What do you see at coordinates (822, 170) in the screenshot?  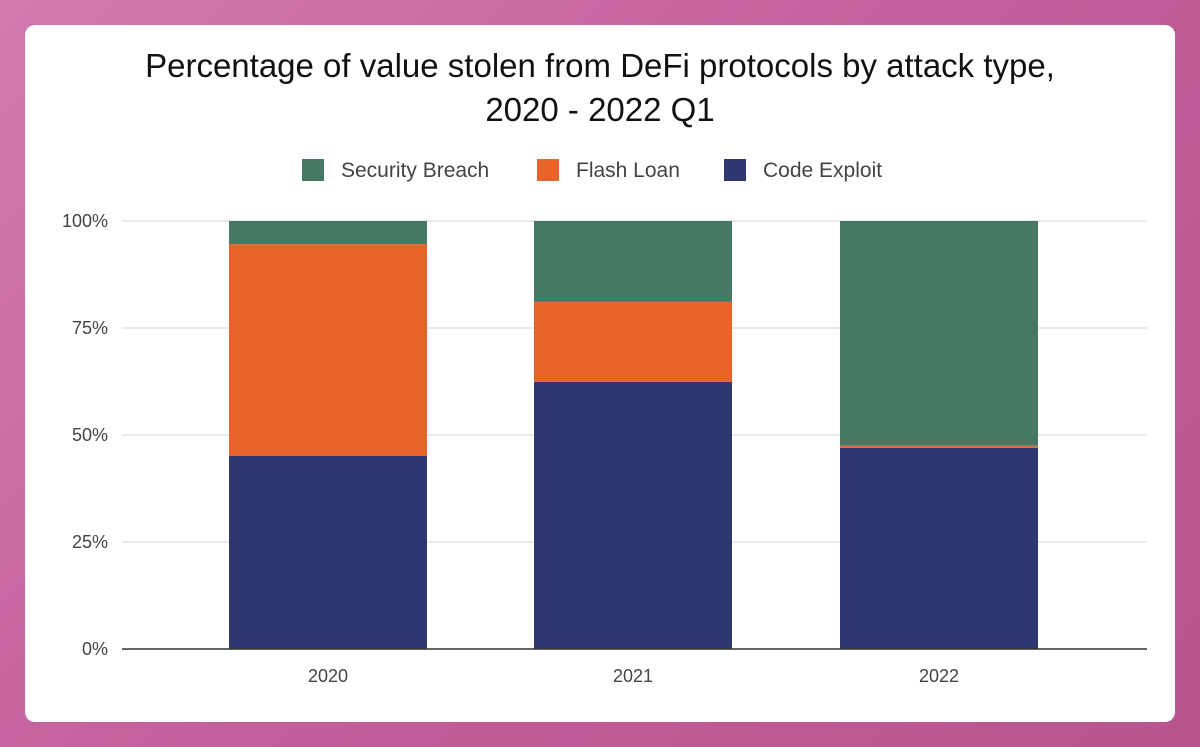 I see `legend-label: Code Exploit` at bounding box center [822, 170].